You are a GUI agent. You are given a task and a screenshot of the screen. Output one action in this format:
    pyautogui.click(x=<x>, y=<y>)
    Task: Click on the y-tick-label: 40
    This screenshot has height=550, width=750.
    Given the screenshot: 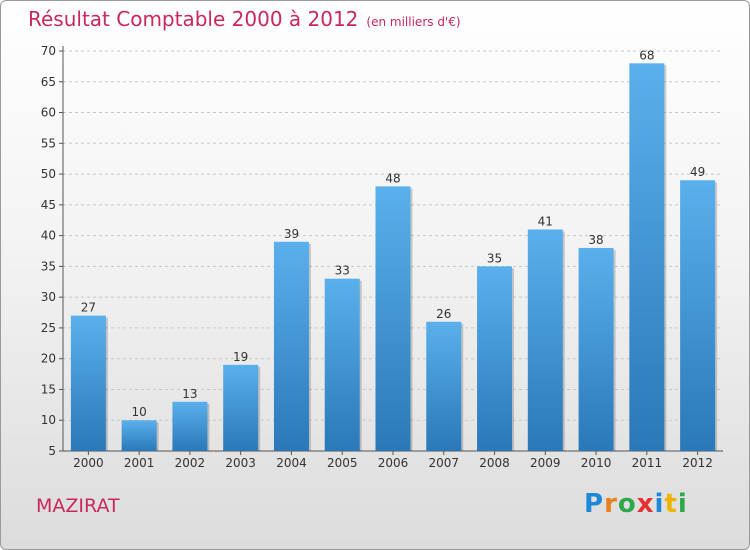 What is the action you would take?
    pyautogui.click(x=48, y=236)
    